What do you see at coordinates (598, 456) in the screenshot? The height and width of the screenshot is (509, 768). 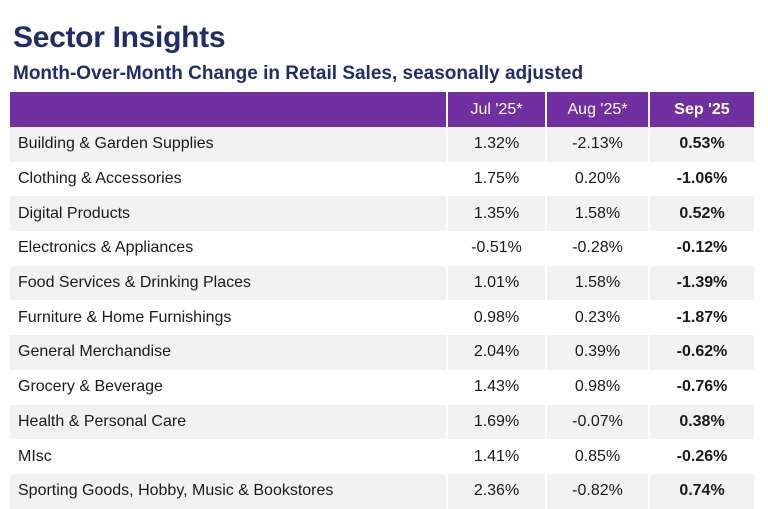 I see `aug-cell: 0.85%` at bounding box center [598, 456].